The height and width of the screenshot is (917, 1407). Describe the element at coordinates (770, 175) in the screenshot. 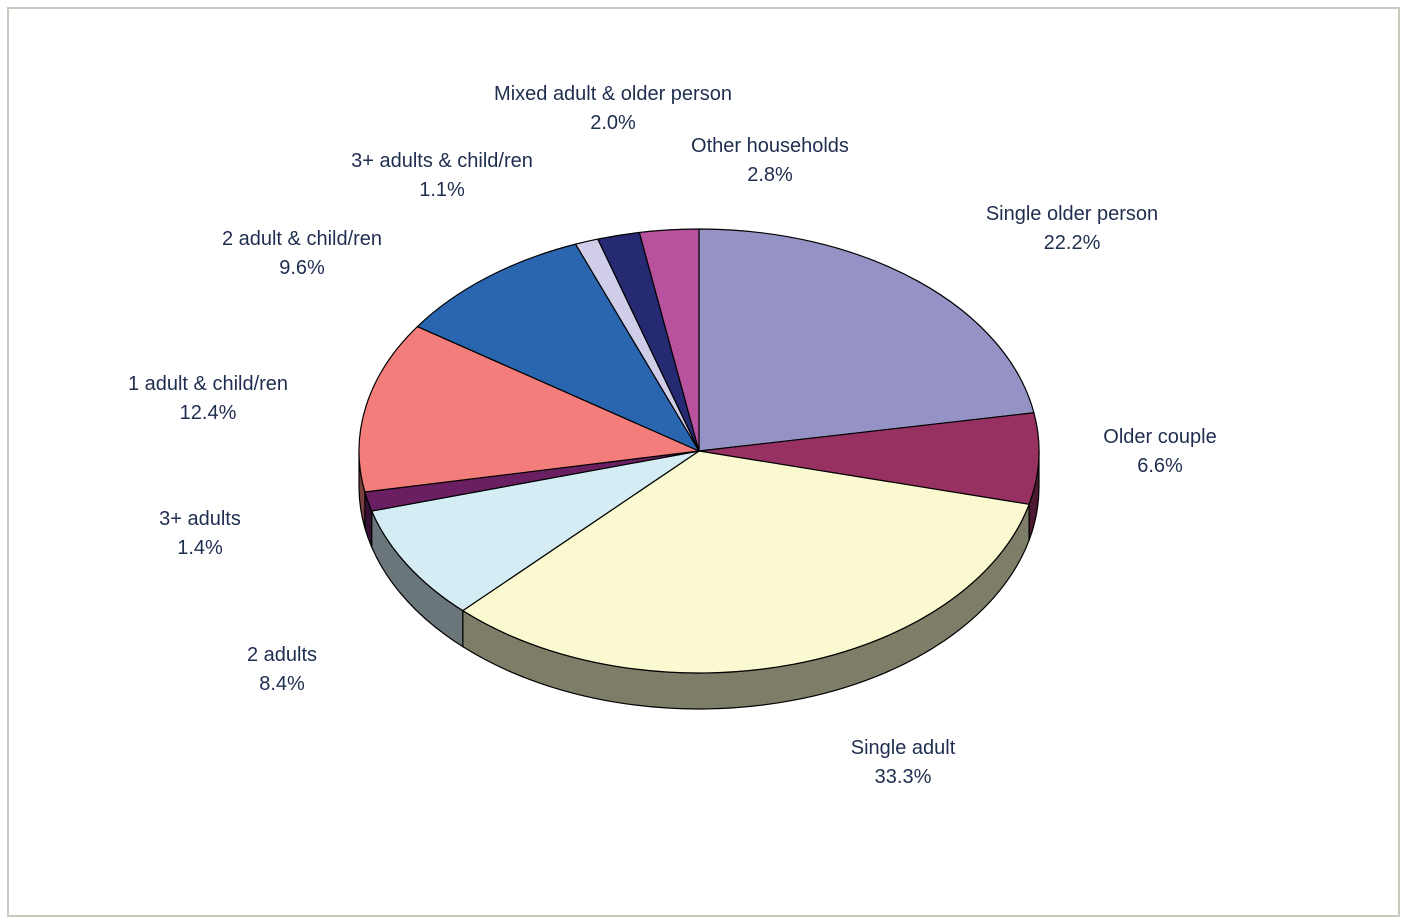

I see `slice-value-other-households: 2.8%` at that location.